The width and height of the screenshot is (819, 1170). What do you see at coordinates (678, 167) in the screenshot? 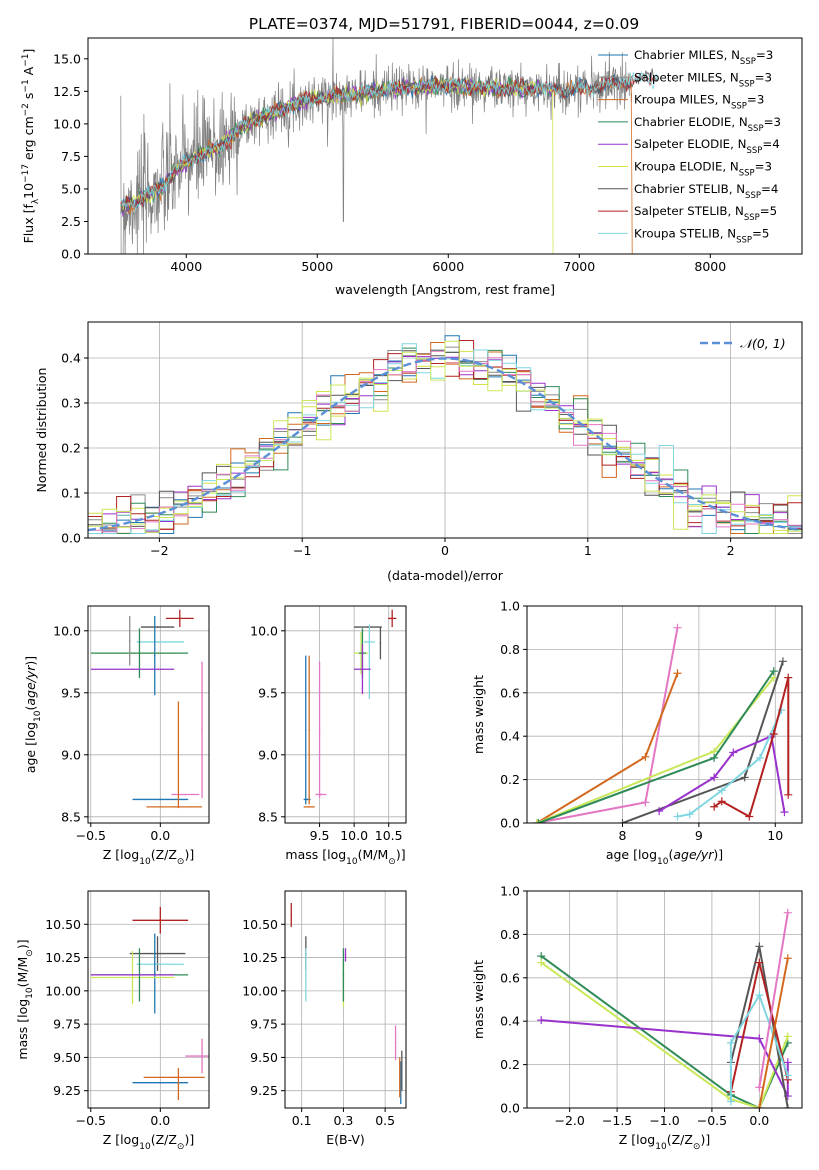
I see `legend-model-name: Kroupa ELODIE` at bounding box center [678, 167].